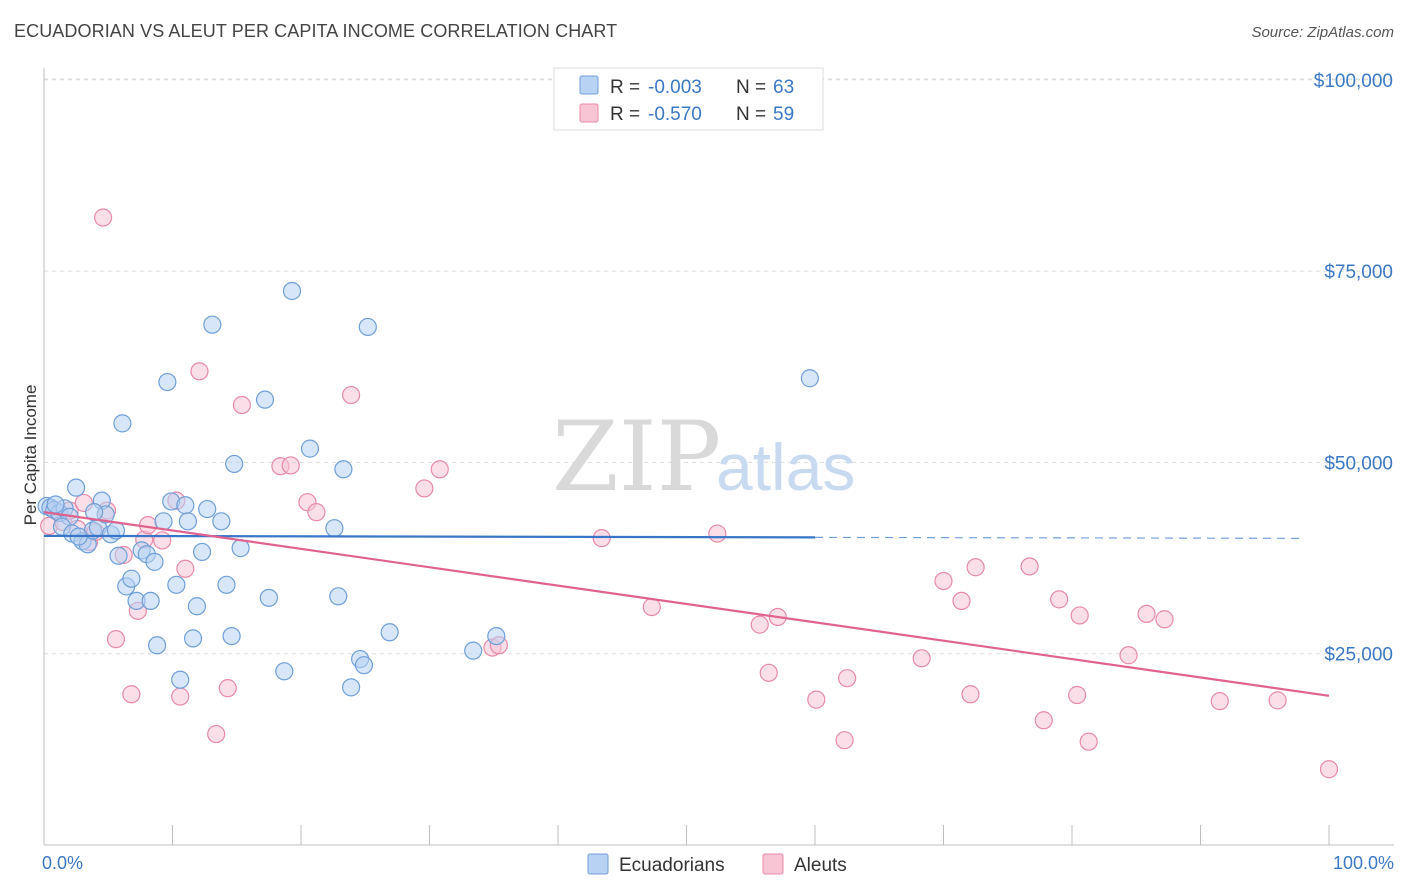  I want to click on y-tick-label-2: $75,000, so click(1358, 272).